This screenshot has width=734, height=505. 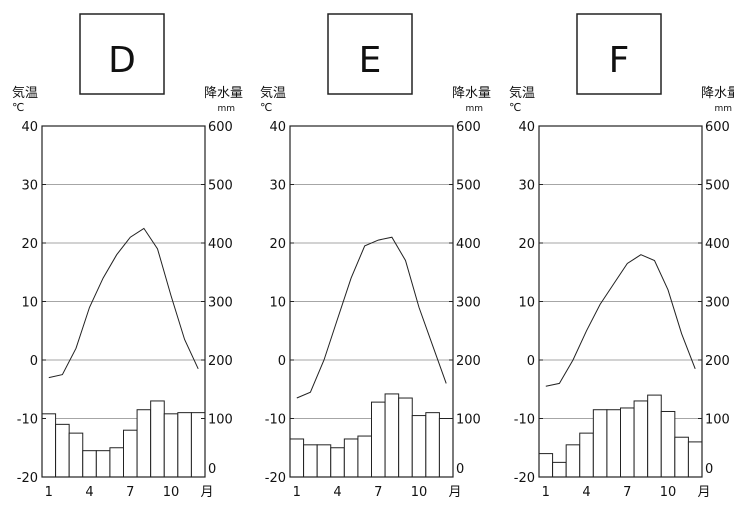 I want to click on chart-title: E, so click(x=370, y=60).